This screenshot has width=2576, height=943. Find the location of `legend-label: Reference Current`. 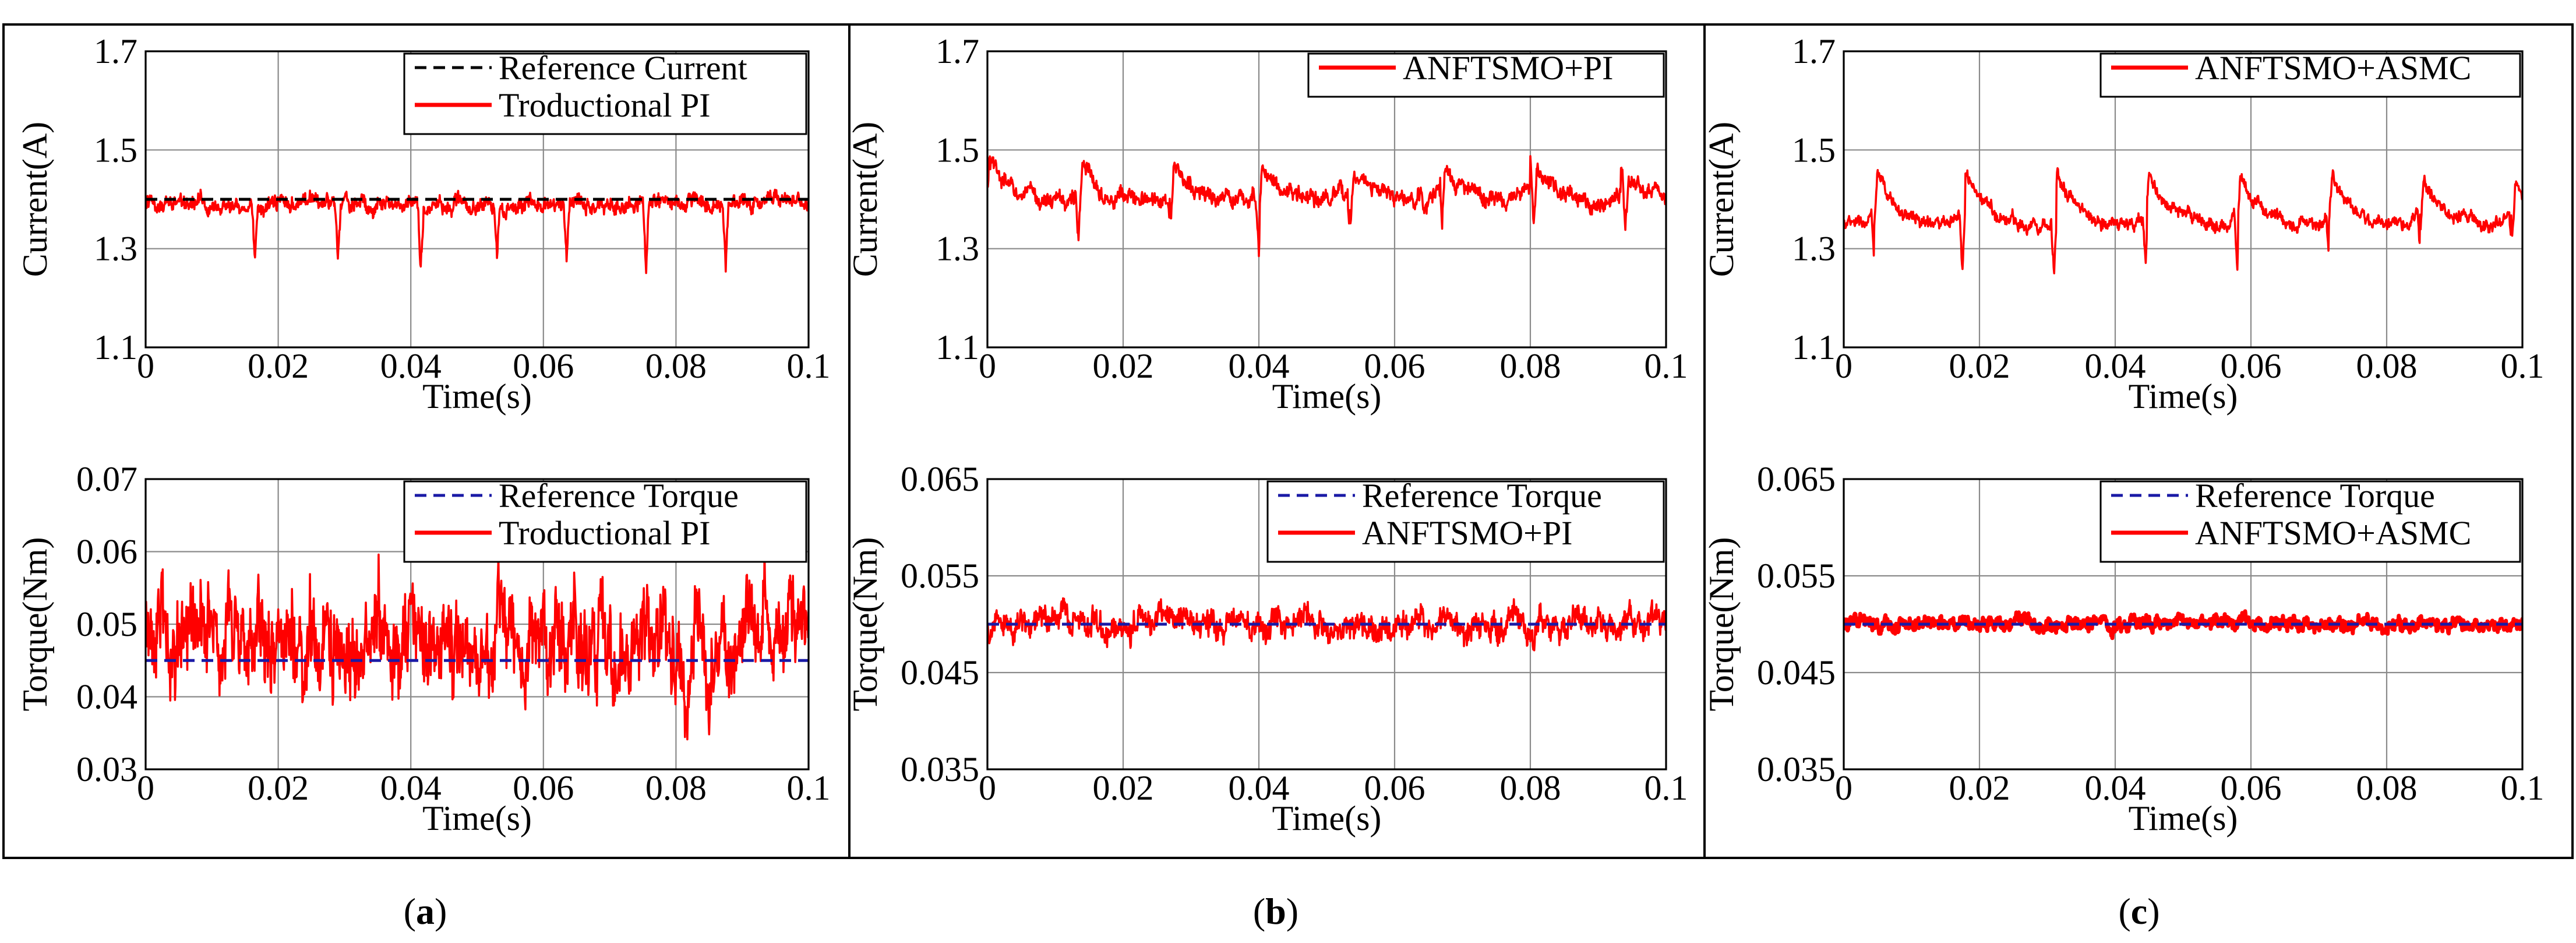

legend-label: Reference Current is located at coordinates (623, 68).